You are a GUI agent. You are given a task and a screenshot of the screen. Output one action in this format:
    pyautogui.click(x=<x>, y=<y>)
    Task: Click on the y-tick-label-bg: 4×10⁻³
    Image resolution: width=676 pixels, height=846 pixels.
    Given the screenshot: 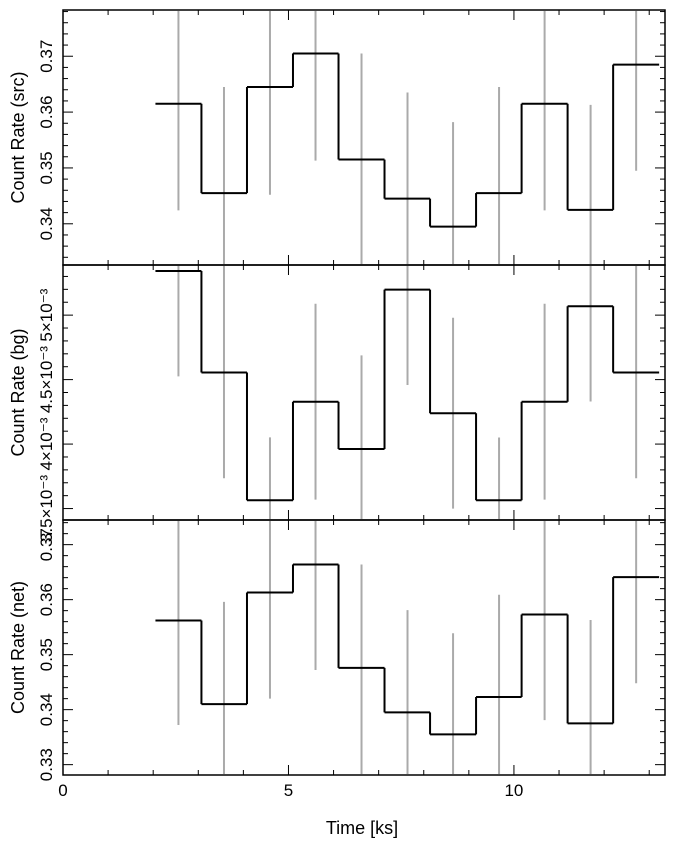 What is the action you would take?
    pyautogui.click(x=46, y=443)
    